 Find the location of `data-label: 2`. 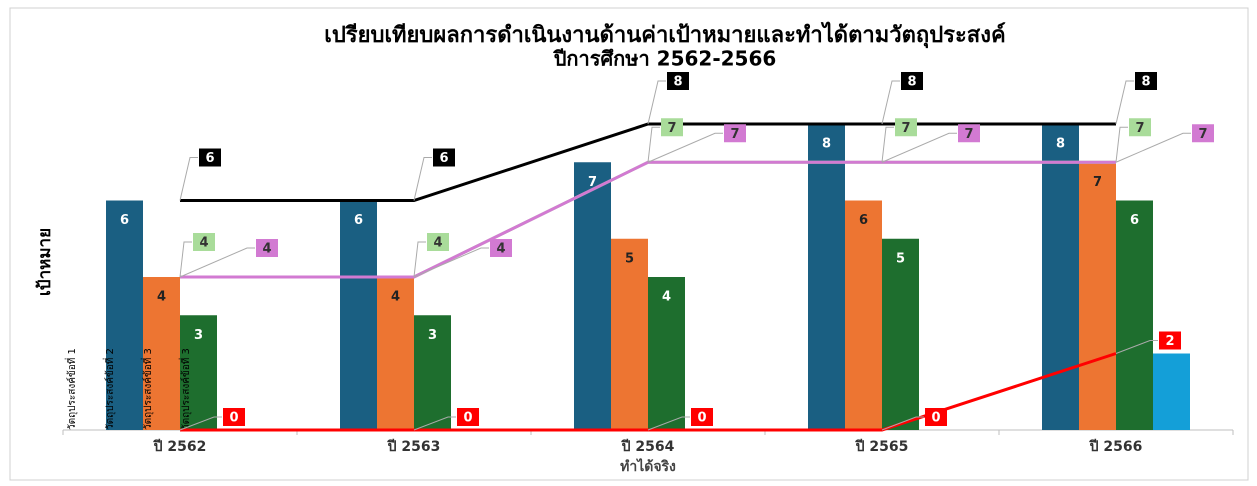

data-label: 2 is located at coordinates (1169, 341).